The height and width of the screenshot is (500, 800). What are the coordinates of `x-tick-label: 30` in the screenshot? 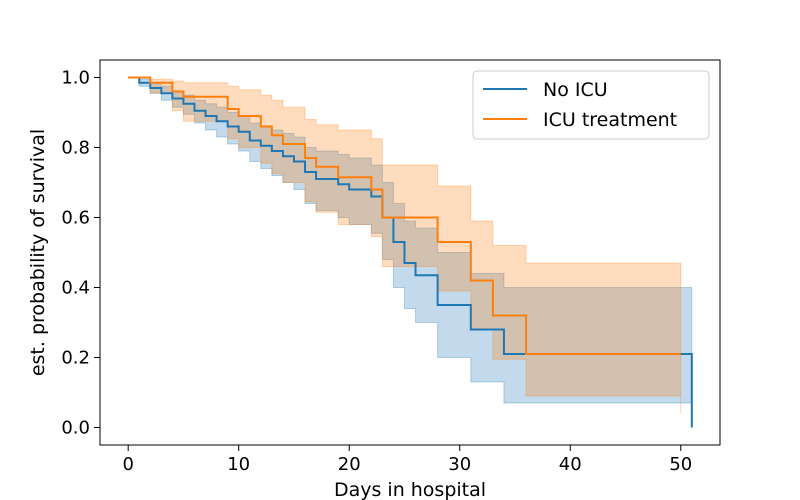 It's located at (459, 464).